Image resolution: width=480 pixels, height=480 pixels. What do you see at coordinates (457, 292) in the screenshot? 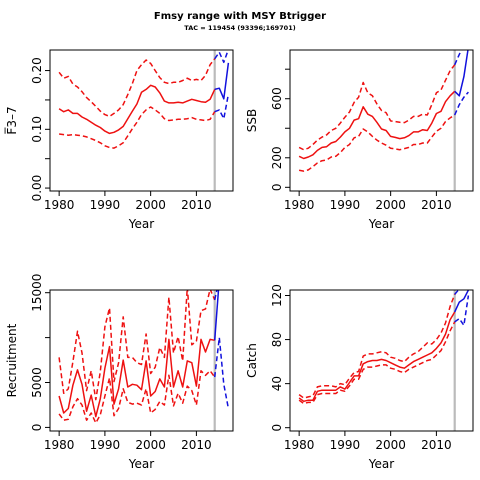
I see `catch-forecast-upper-line` at bounding box center [457, 292].